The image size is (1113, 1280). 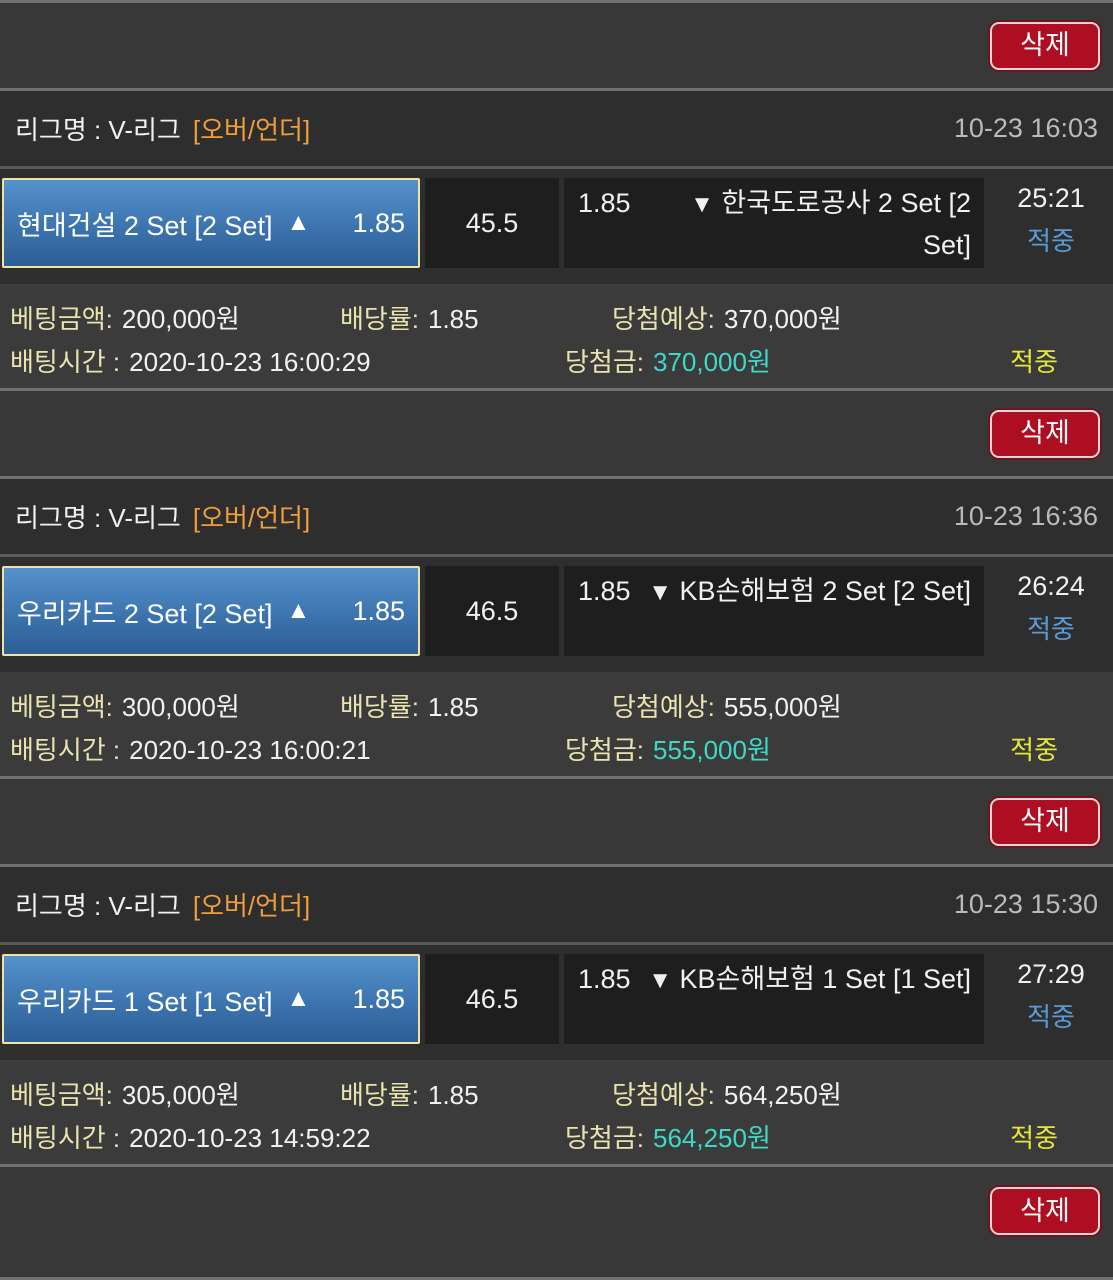 I want to click on bet-amount-segment: 베팅금액: 300,000원, so click(x=175, y=705).